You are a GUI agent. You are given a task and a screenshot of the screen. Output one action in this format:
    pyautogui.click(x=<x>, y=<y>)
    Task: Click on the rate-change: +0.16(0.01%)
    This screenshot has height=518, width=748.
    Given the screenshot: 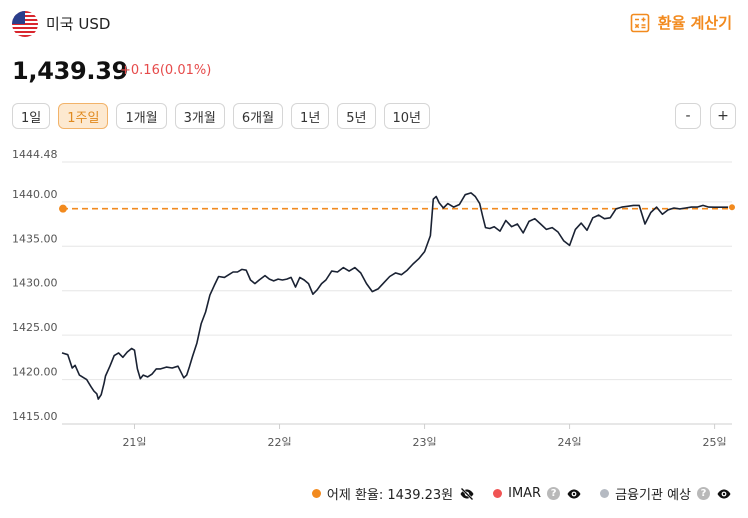 What is the action you would take?
    pyautogui.click(x=166, y=70)
    